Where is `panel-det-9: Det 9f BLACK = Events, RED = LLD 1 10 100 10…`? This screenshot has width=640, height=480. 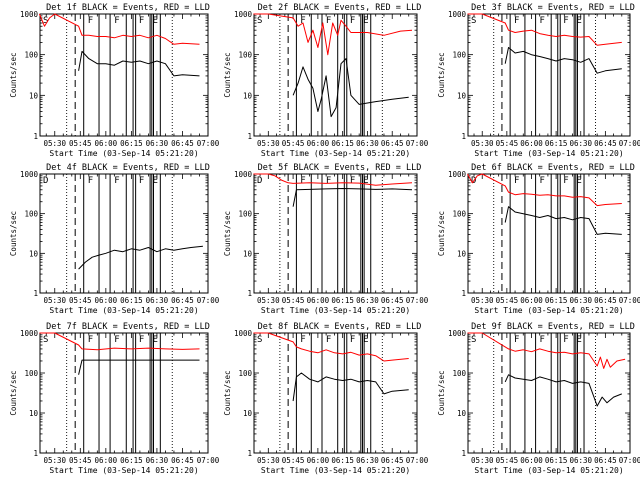
panel-det-9: Det 9f BLACK = Events, RED = LLD 1 10 100 10… is located at coordinates (538, 398).